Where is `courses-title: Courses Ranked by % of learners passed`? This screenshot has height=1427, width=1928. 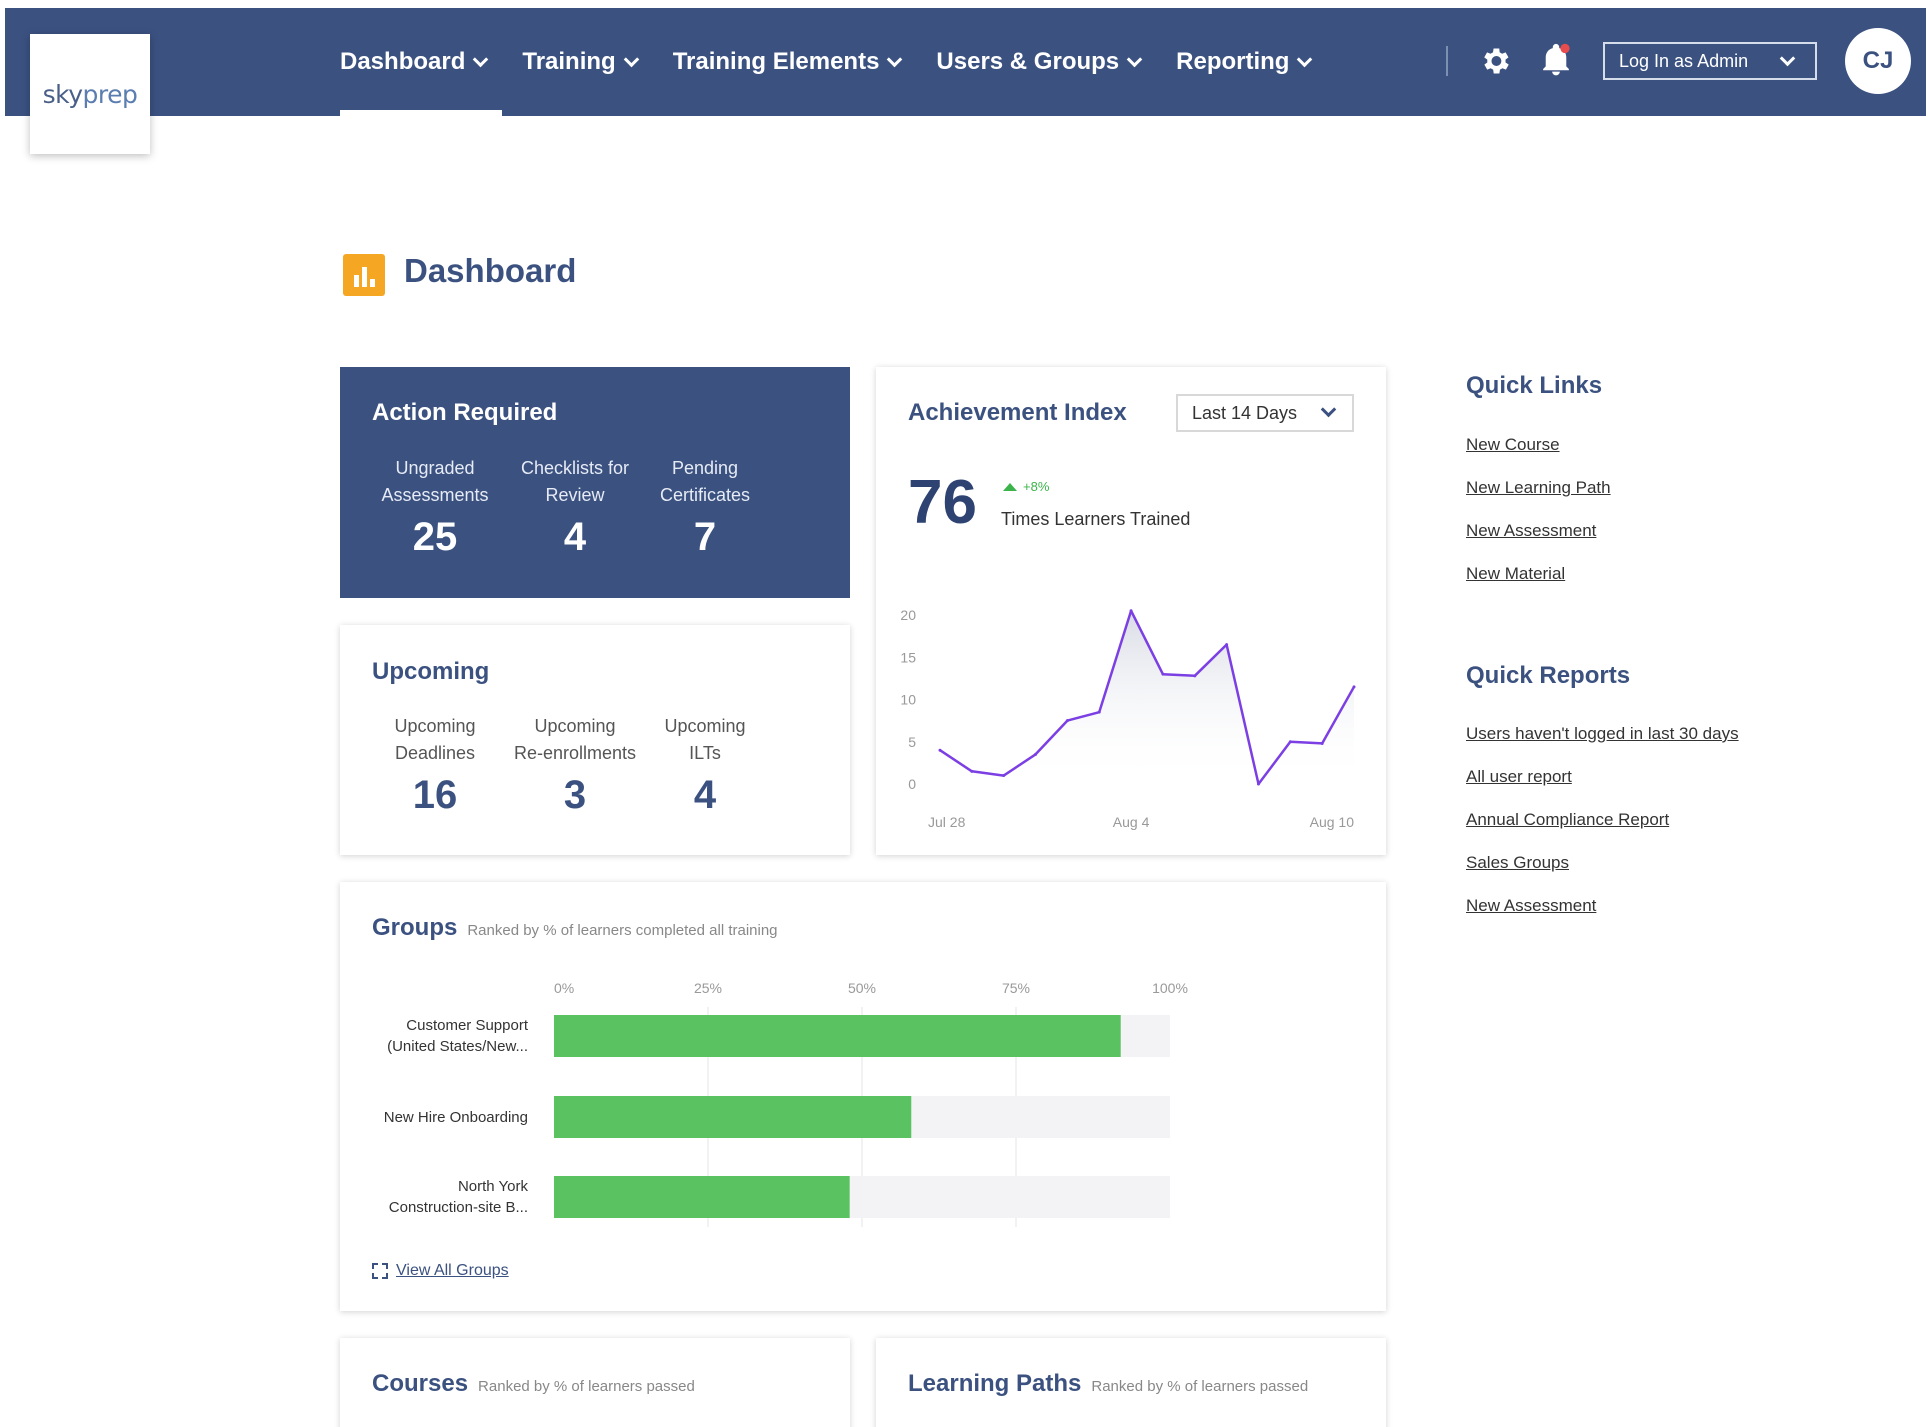
courses-title: Courses Ranked by % of learners passed is located at coordinates (533, 1384).